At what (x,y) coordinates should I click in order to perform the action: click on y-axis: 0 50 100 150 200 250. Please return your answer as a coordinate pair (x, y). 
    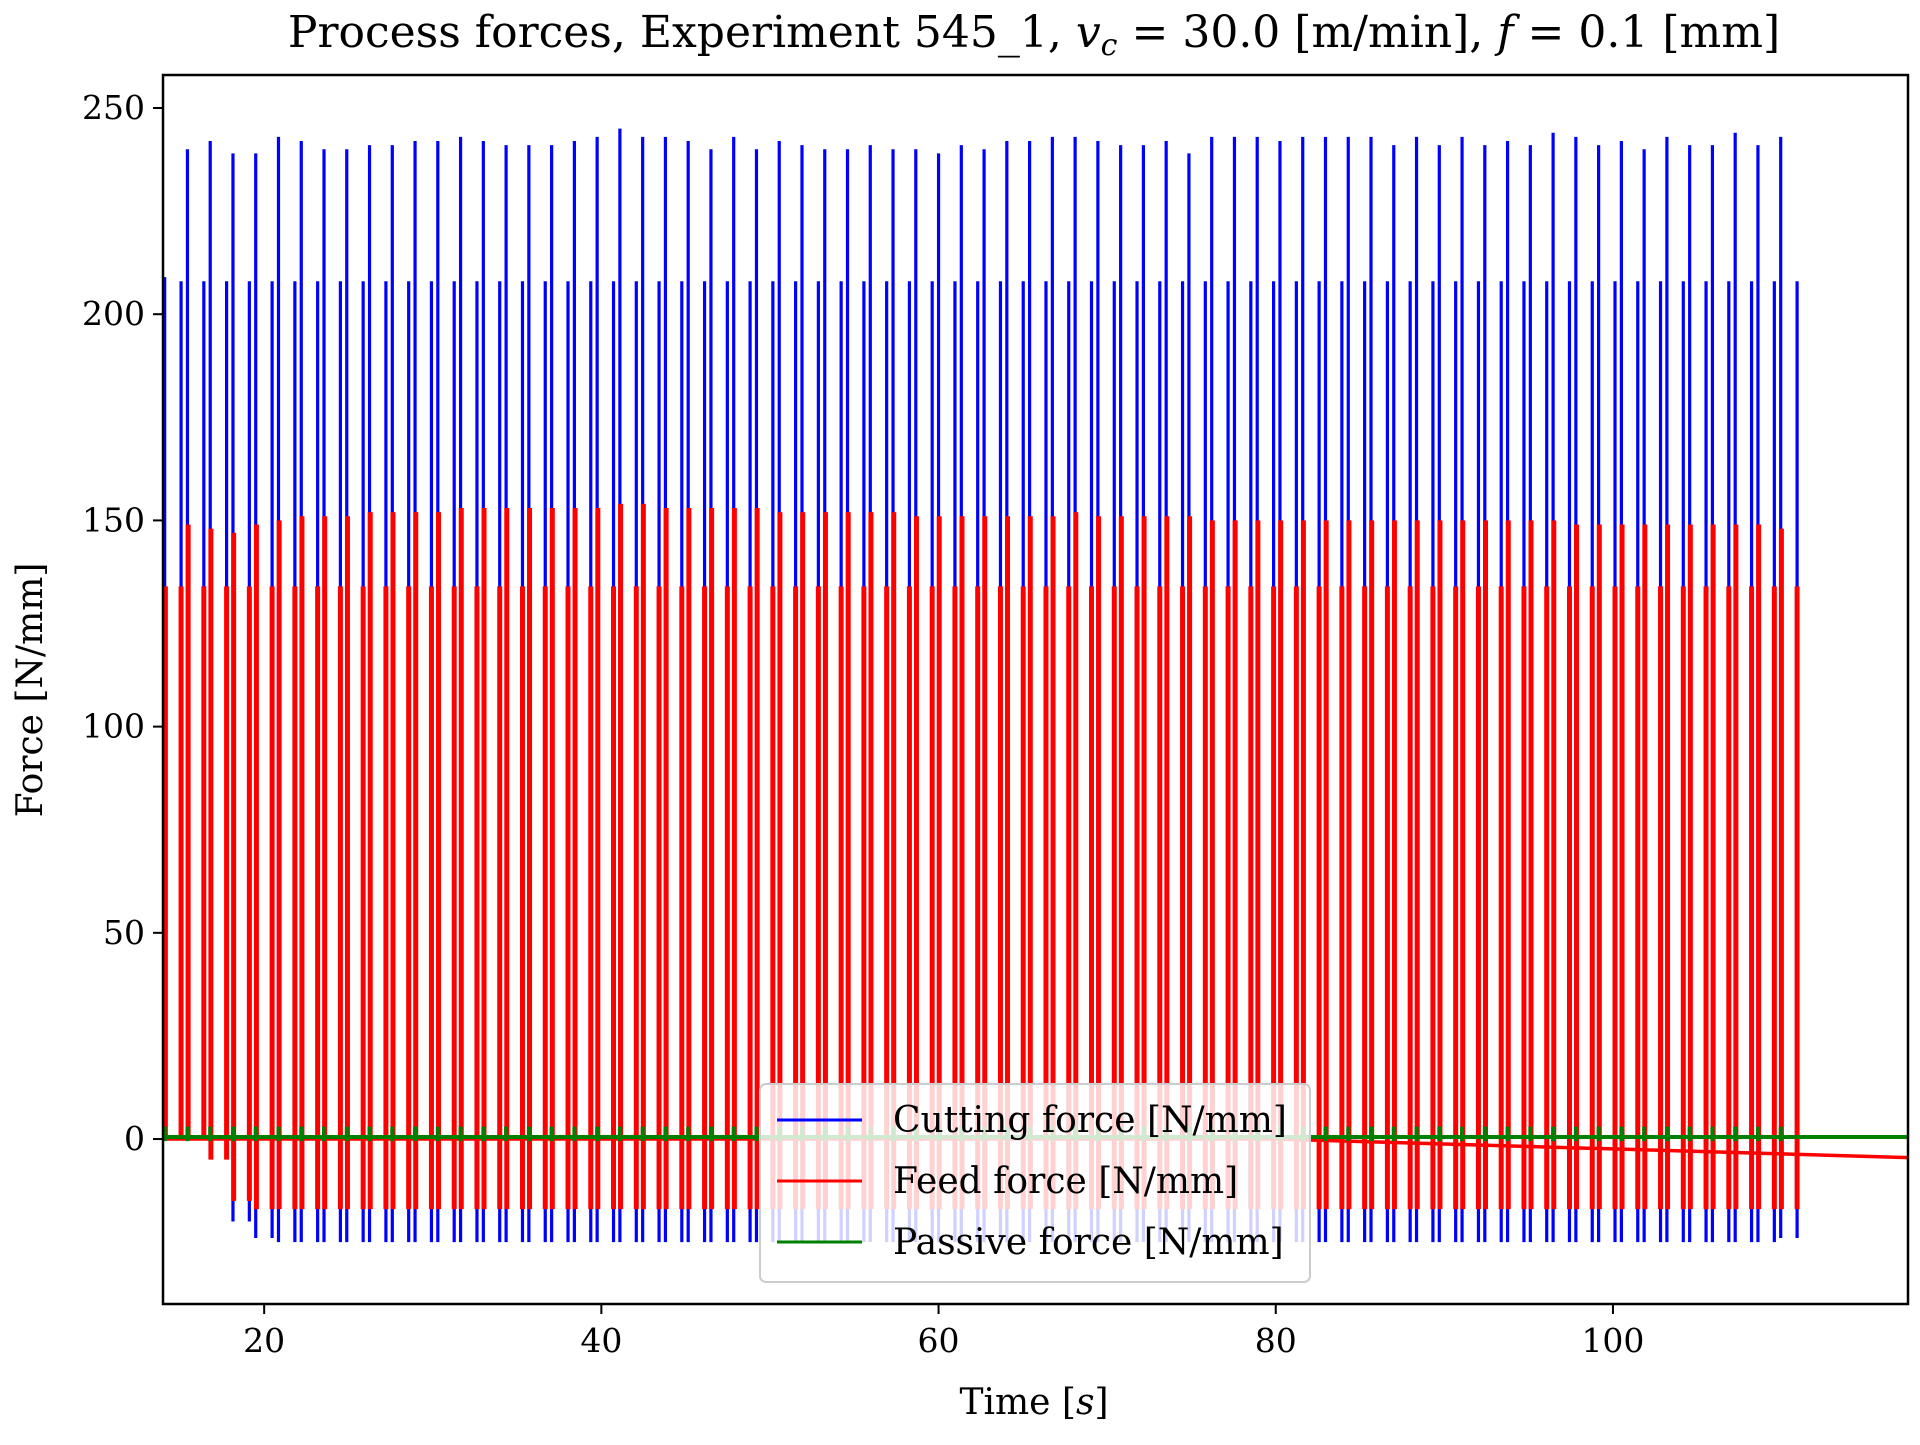
    Looking at the image, I should click on (122, 623).